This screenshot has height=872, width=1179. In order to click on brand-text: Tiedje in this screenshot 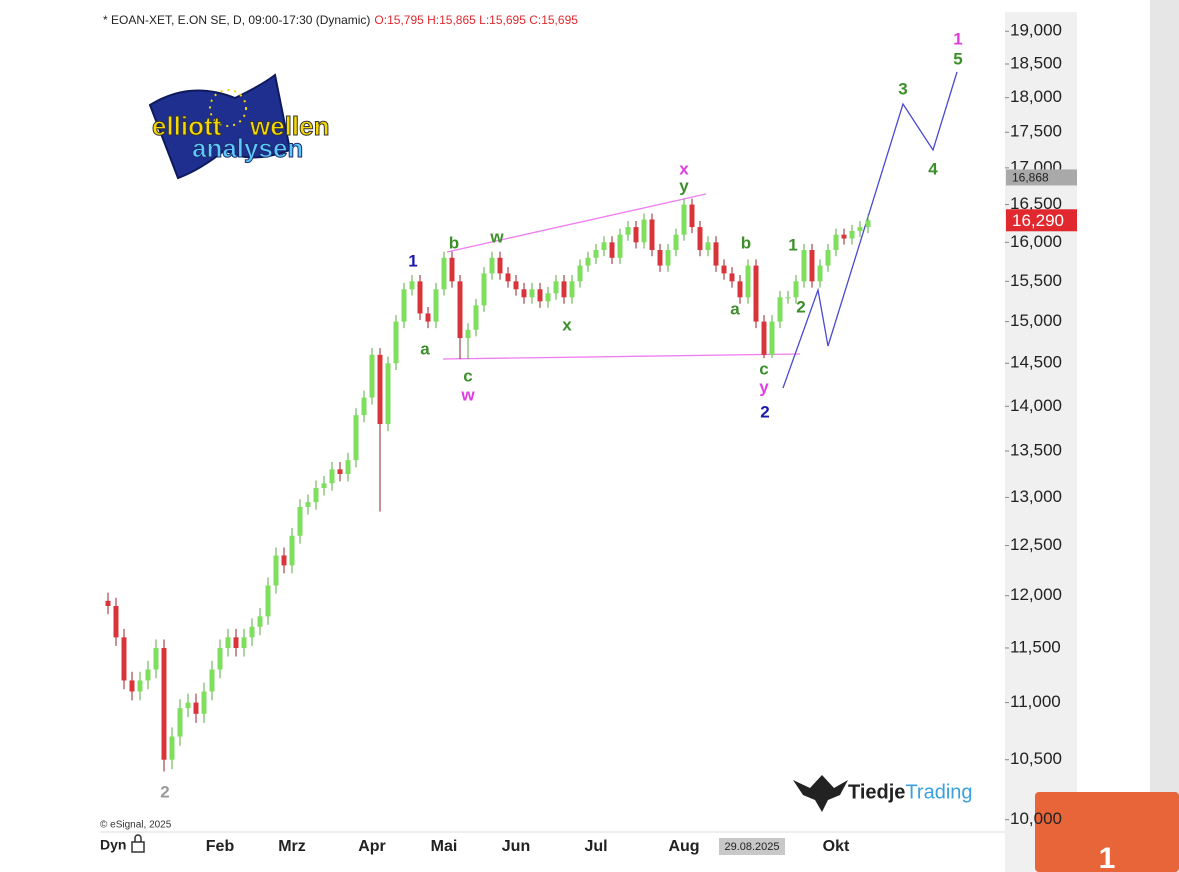, I will do `click(876, 792)`.